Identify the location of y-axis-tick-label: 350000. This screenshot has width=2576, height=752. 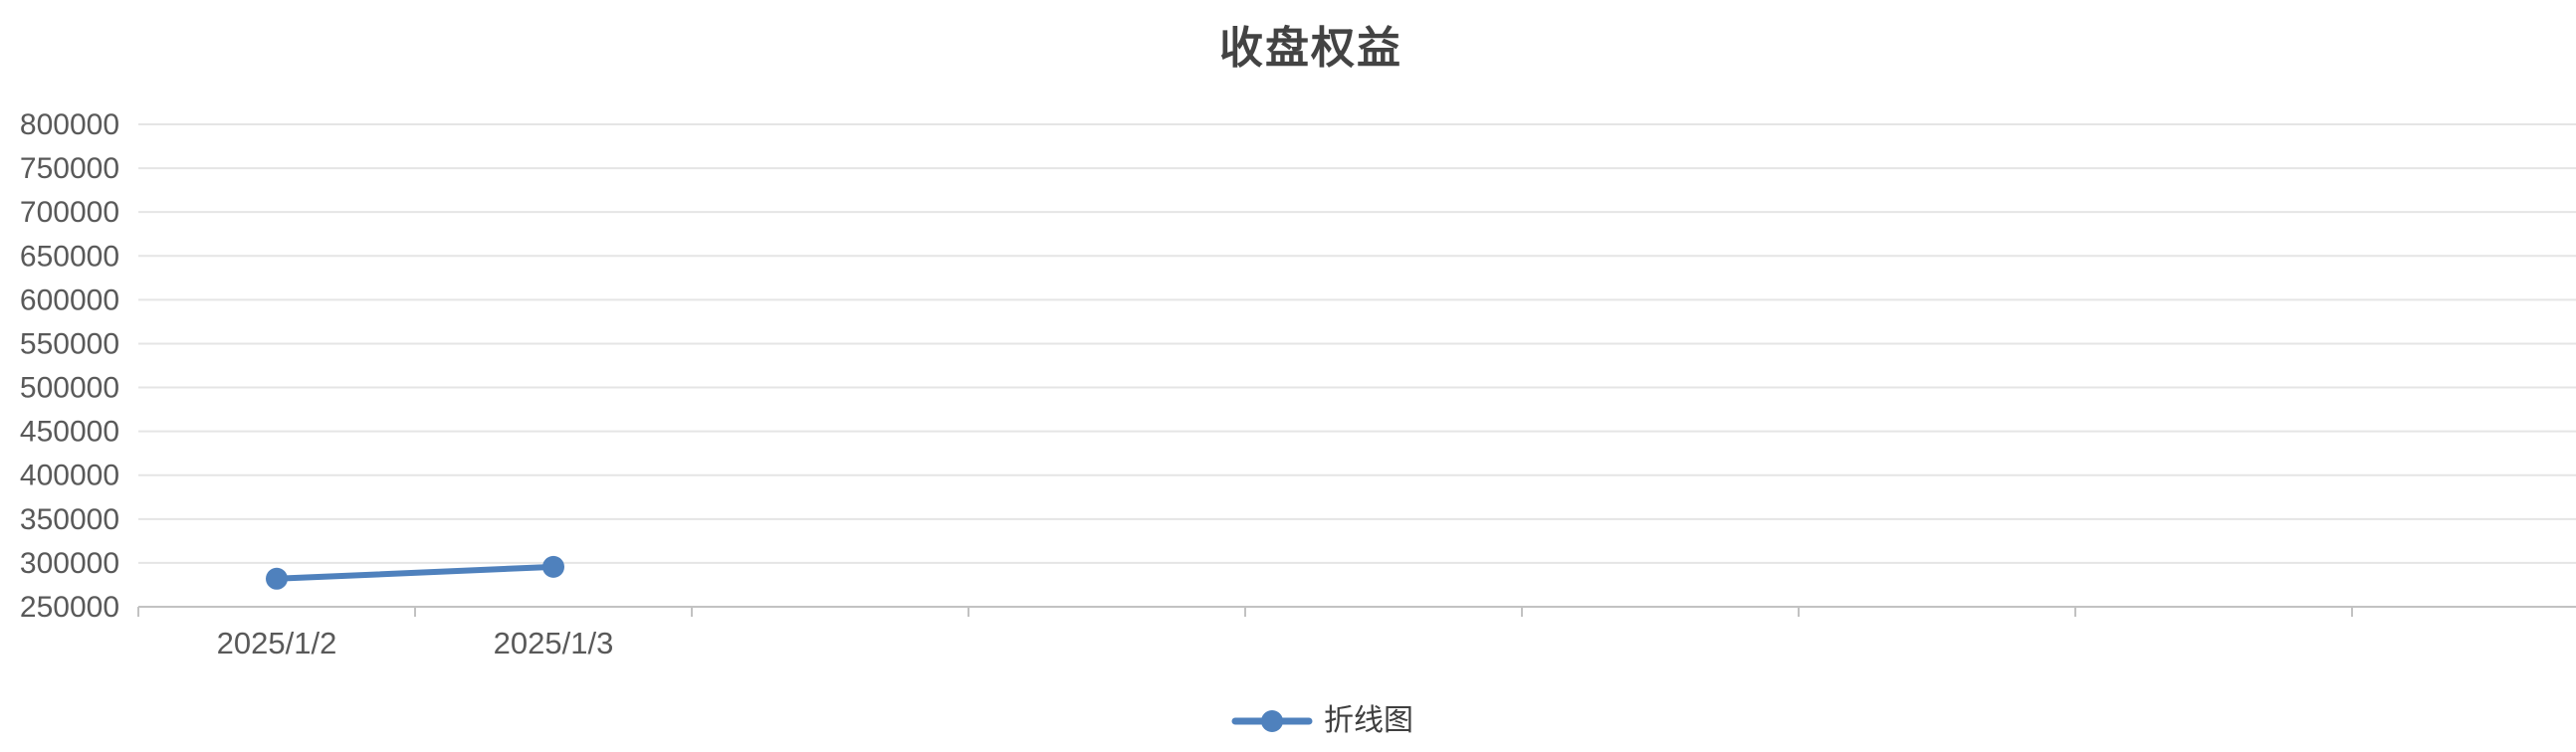
(69, 519).